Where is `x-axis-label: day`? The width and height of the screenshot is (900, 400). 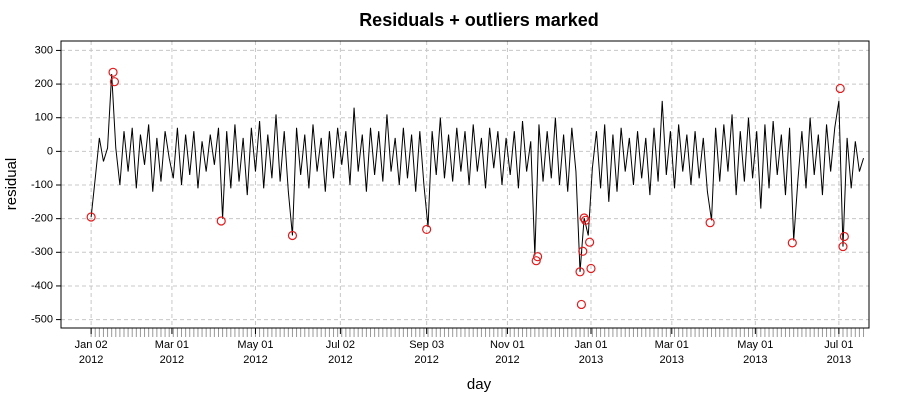
x-axis-label: day is located at coordinates (479, 384).